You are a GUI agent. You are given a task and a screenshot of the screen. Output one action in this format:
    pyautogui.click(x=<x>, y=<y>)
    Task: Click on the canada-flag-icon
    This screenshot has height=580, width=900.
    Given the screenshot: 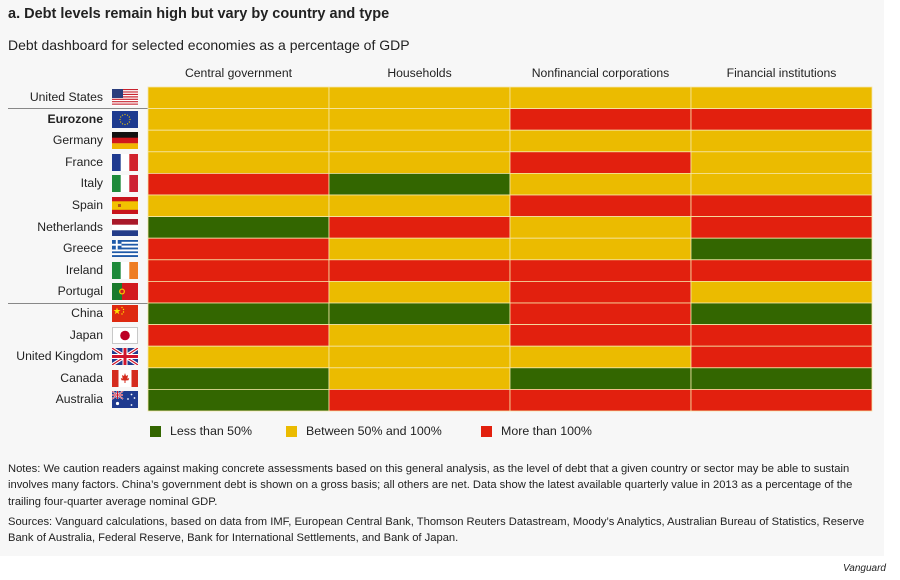 What is the action you would take?
    pyautogui.click(x=125, y=378)
    